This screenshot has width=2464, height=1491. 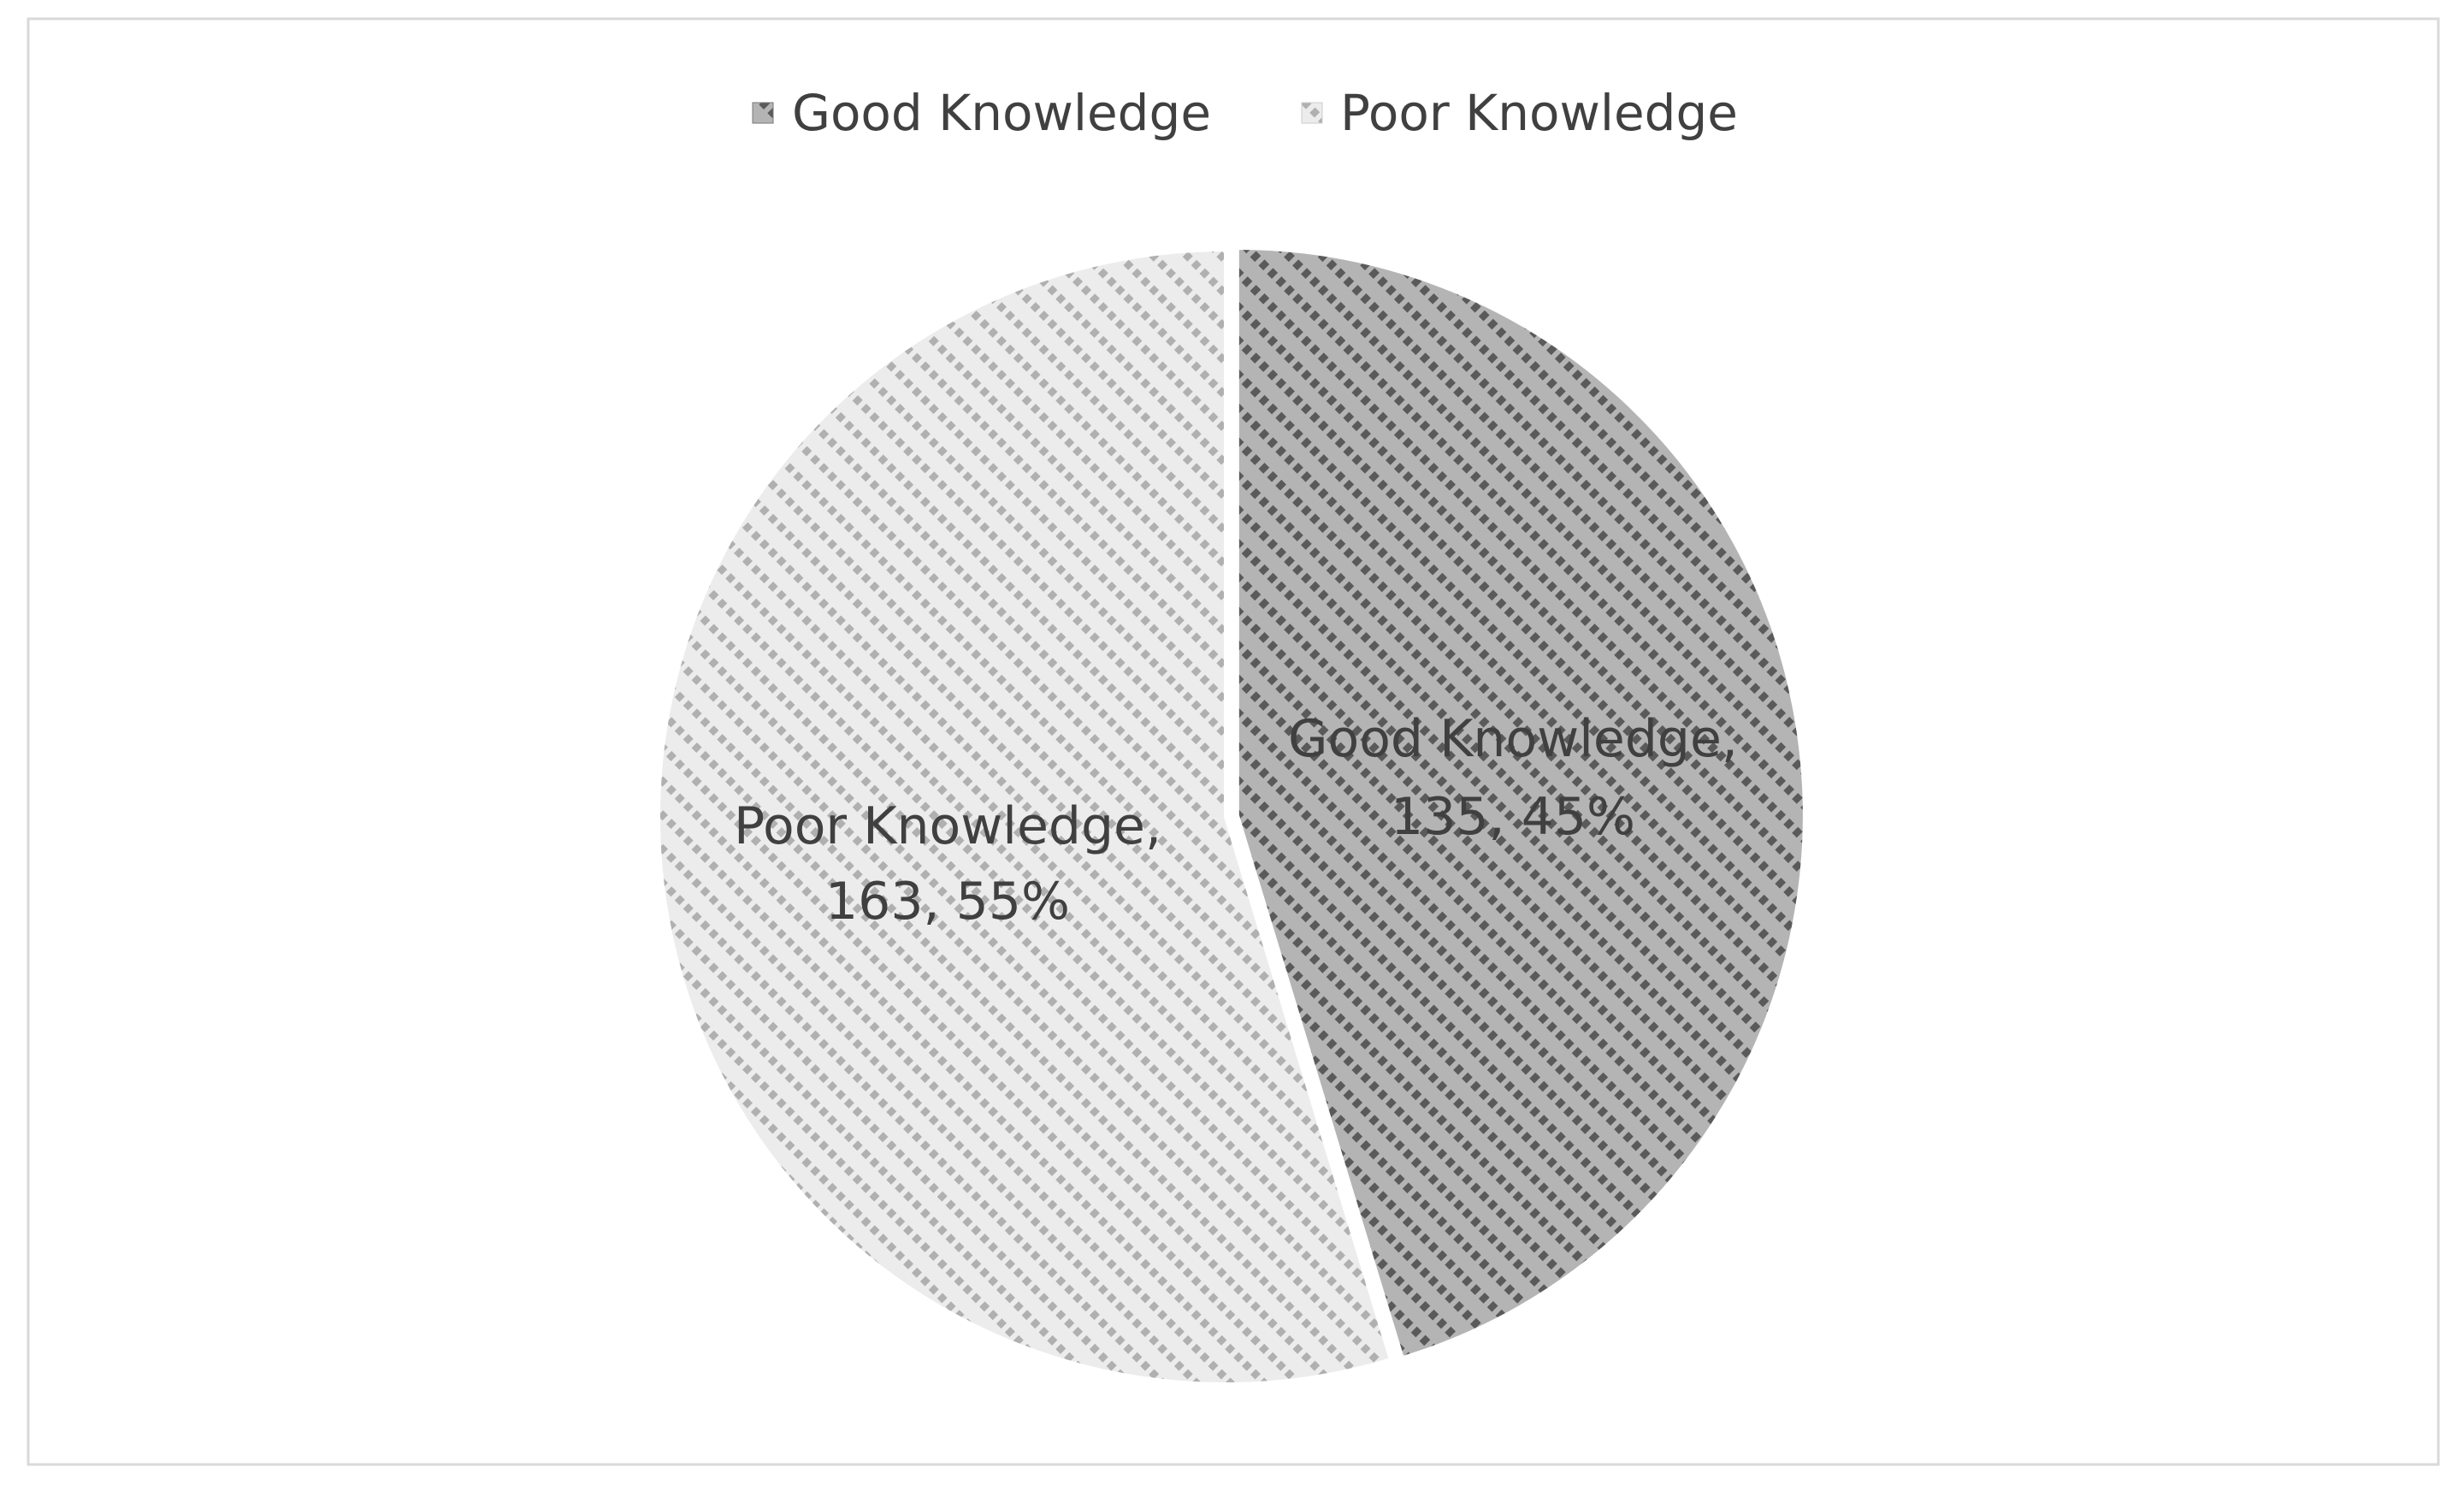 I want to click on legend-label-good-knowledge: Good Knowledge, so click(x=1001, y=113).